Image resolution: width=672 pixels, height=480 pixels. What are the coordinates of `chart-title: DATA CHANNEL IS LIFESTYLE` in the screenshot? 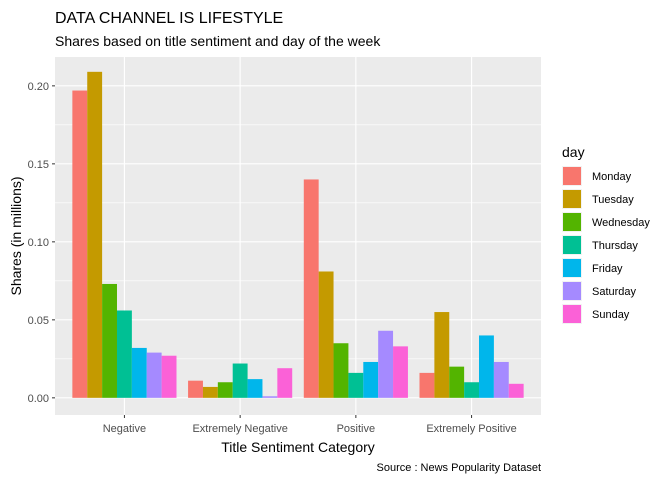 It's located at (169, 18).